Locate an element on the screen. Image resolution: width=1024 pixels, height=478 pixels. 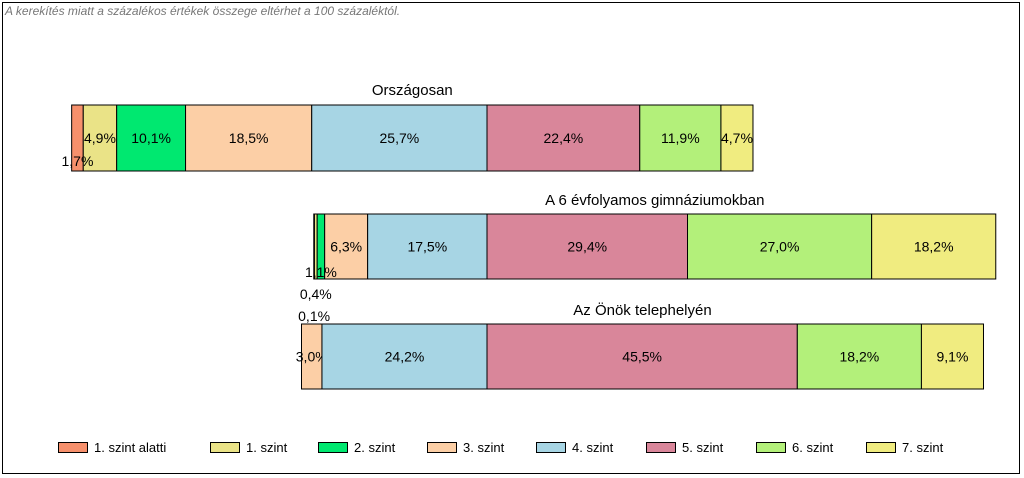
legend-item: 1. szint alatti is located at coordinates (112, 447).